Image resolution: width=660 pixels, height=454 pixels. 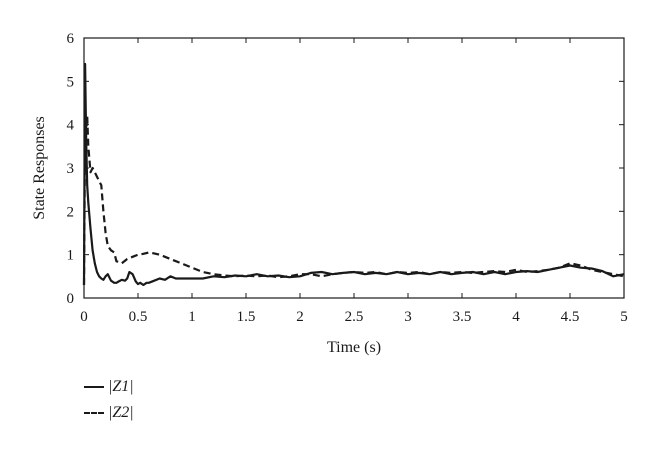 I want to click on x-tick-label: 3.5, so click(x=462, y=317).